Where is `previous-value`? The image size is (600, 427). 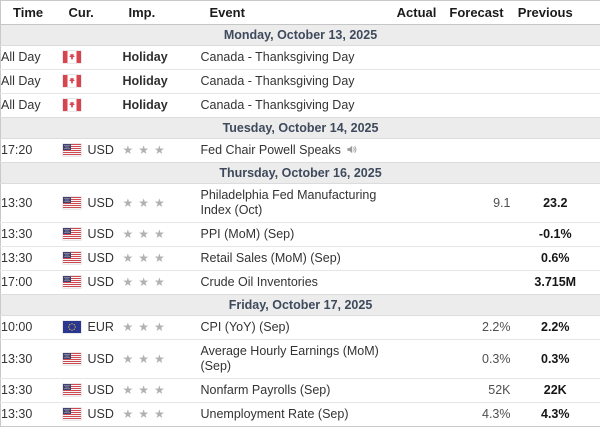 previous-value is located at coordinates (555, 106).